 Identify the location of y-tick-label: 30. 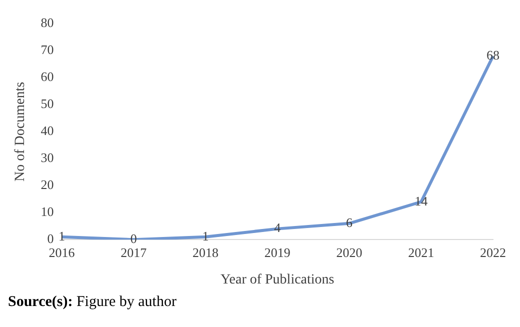
(47, 158).